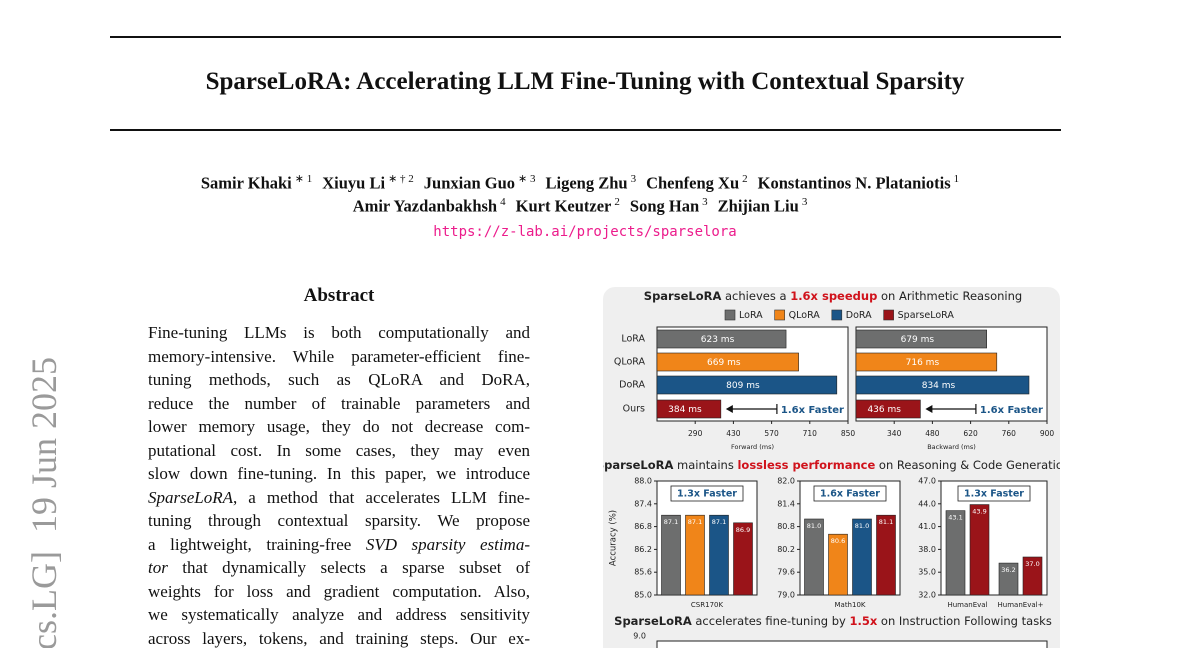 This screenshot has height=648, width=1200. I want to click on arrow-head, so click(729, 409).